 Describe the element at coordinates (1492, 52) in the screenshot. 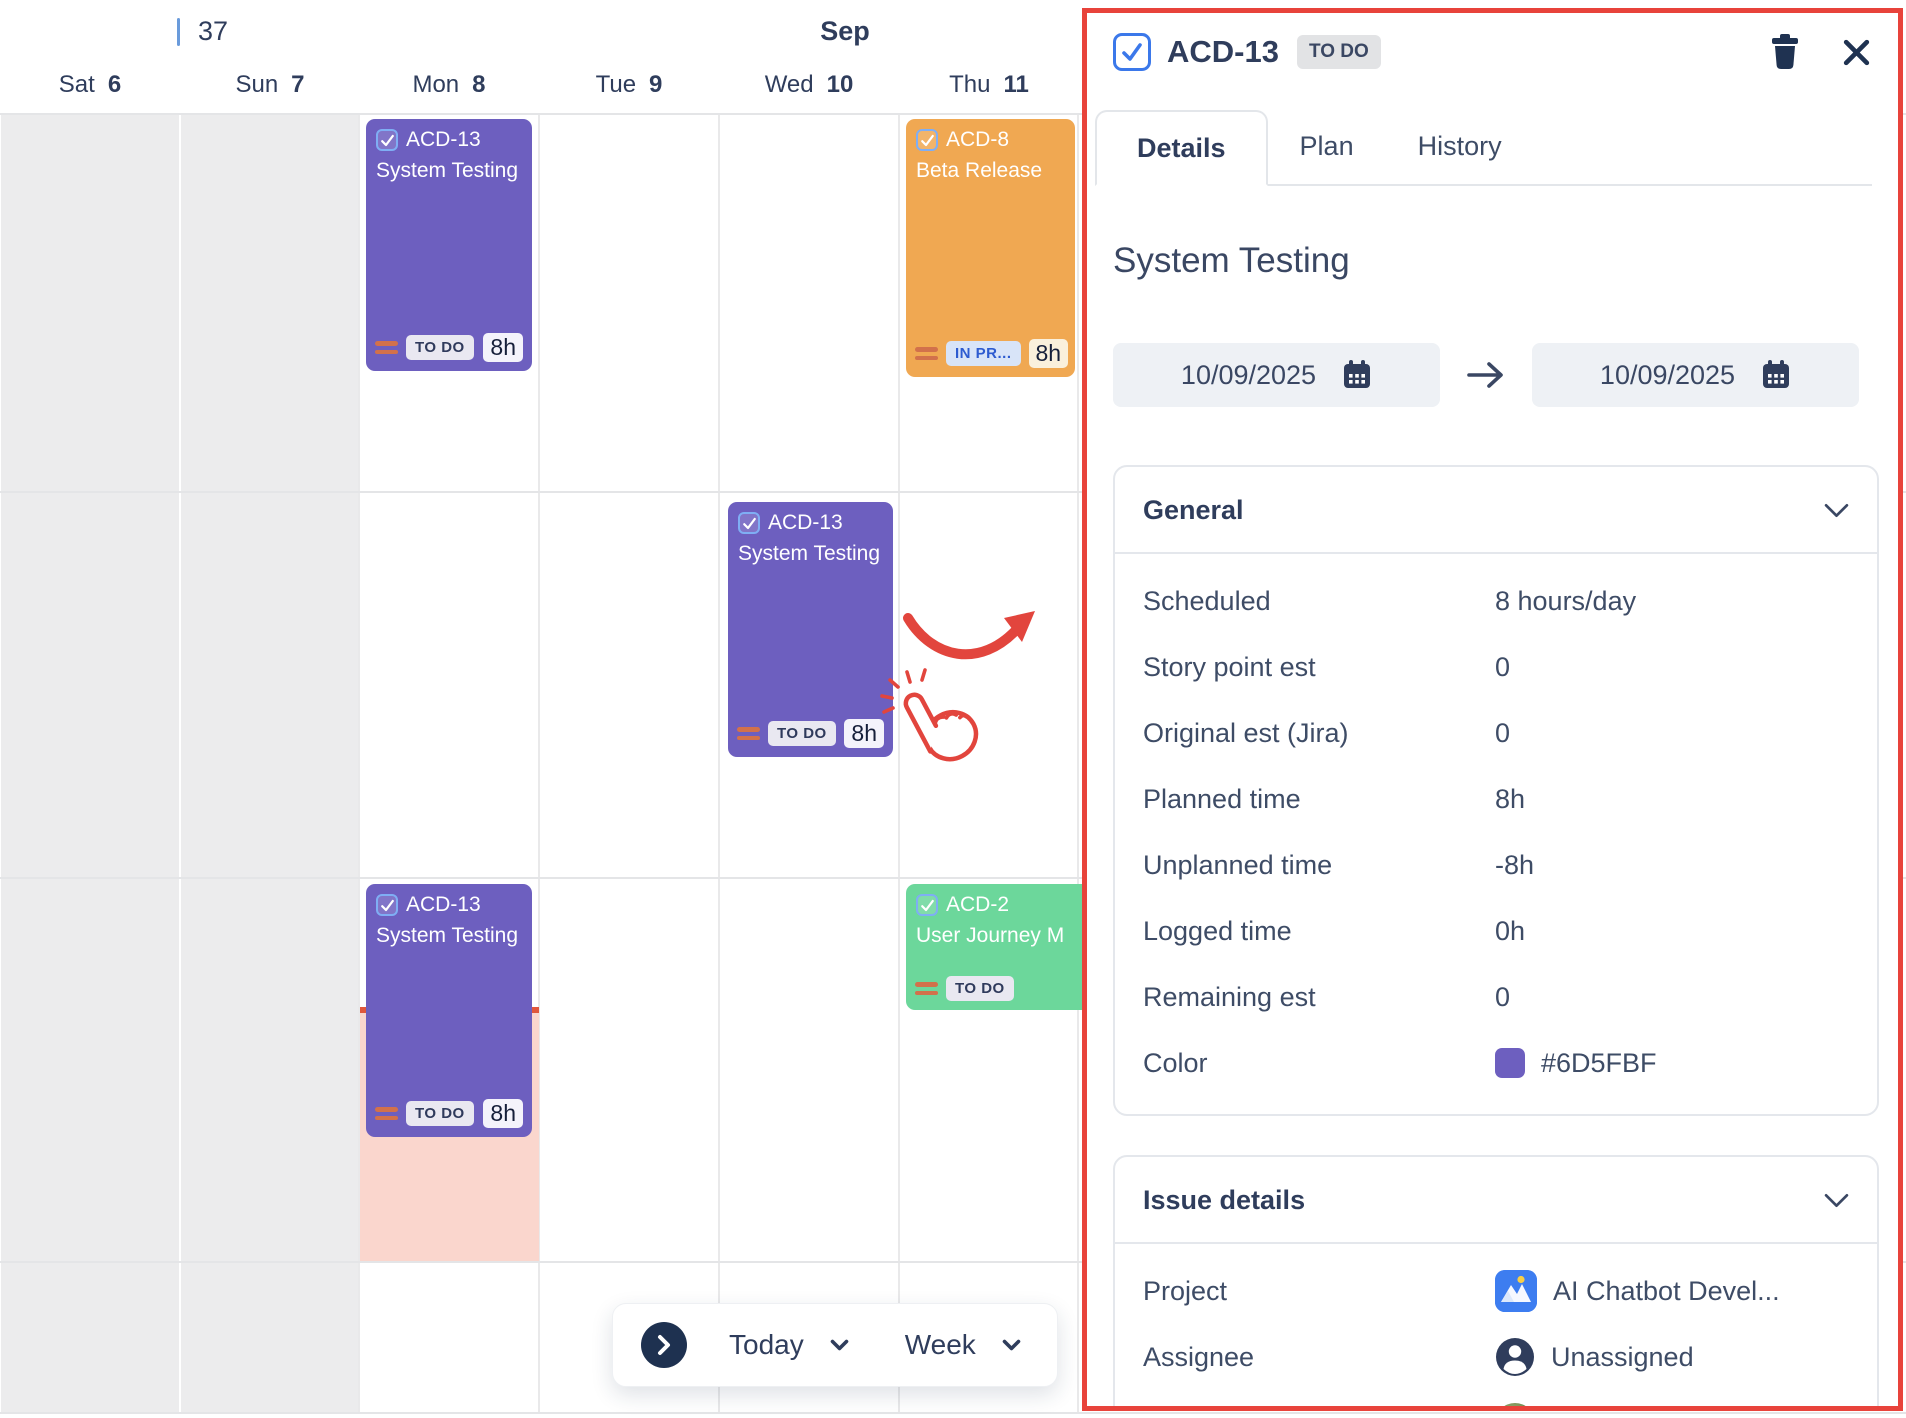

I see `panel-header: ACD-13 TO DO` at that location.